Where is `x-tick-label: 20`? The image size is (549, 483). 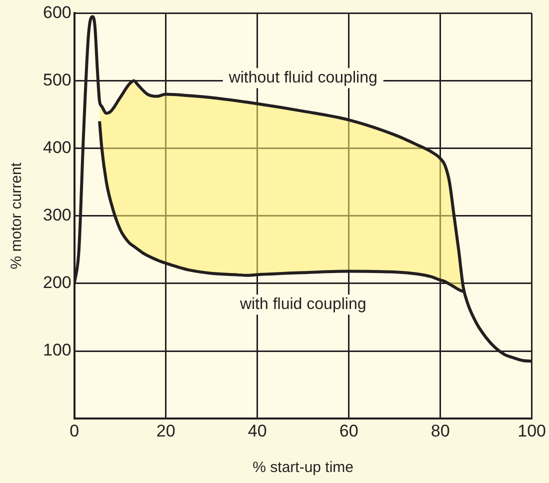 x-tick-label: 20 is located at coordinates (166, 430).